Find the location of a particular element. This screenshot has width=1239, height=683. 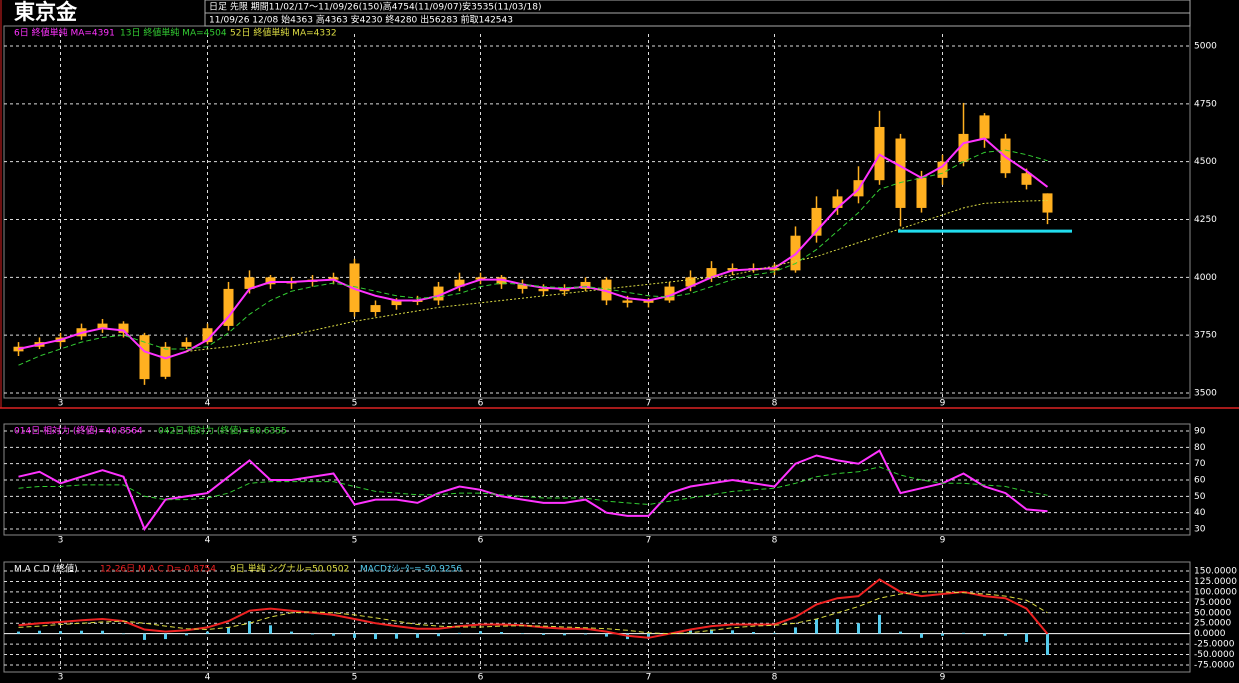

y-tick-label: 3500 is located at coordinates (1205, 394).